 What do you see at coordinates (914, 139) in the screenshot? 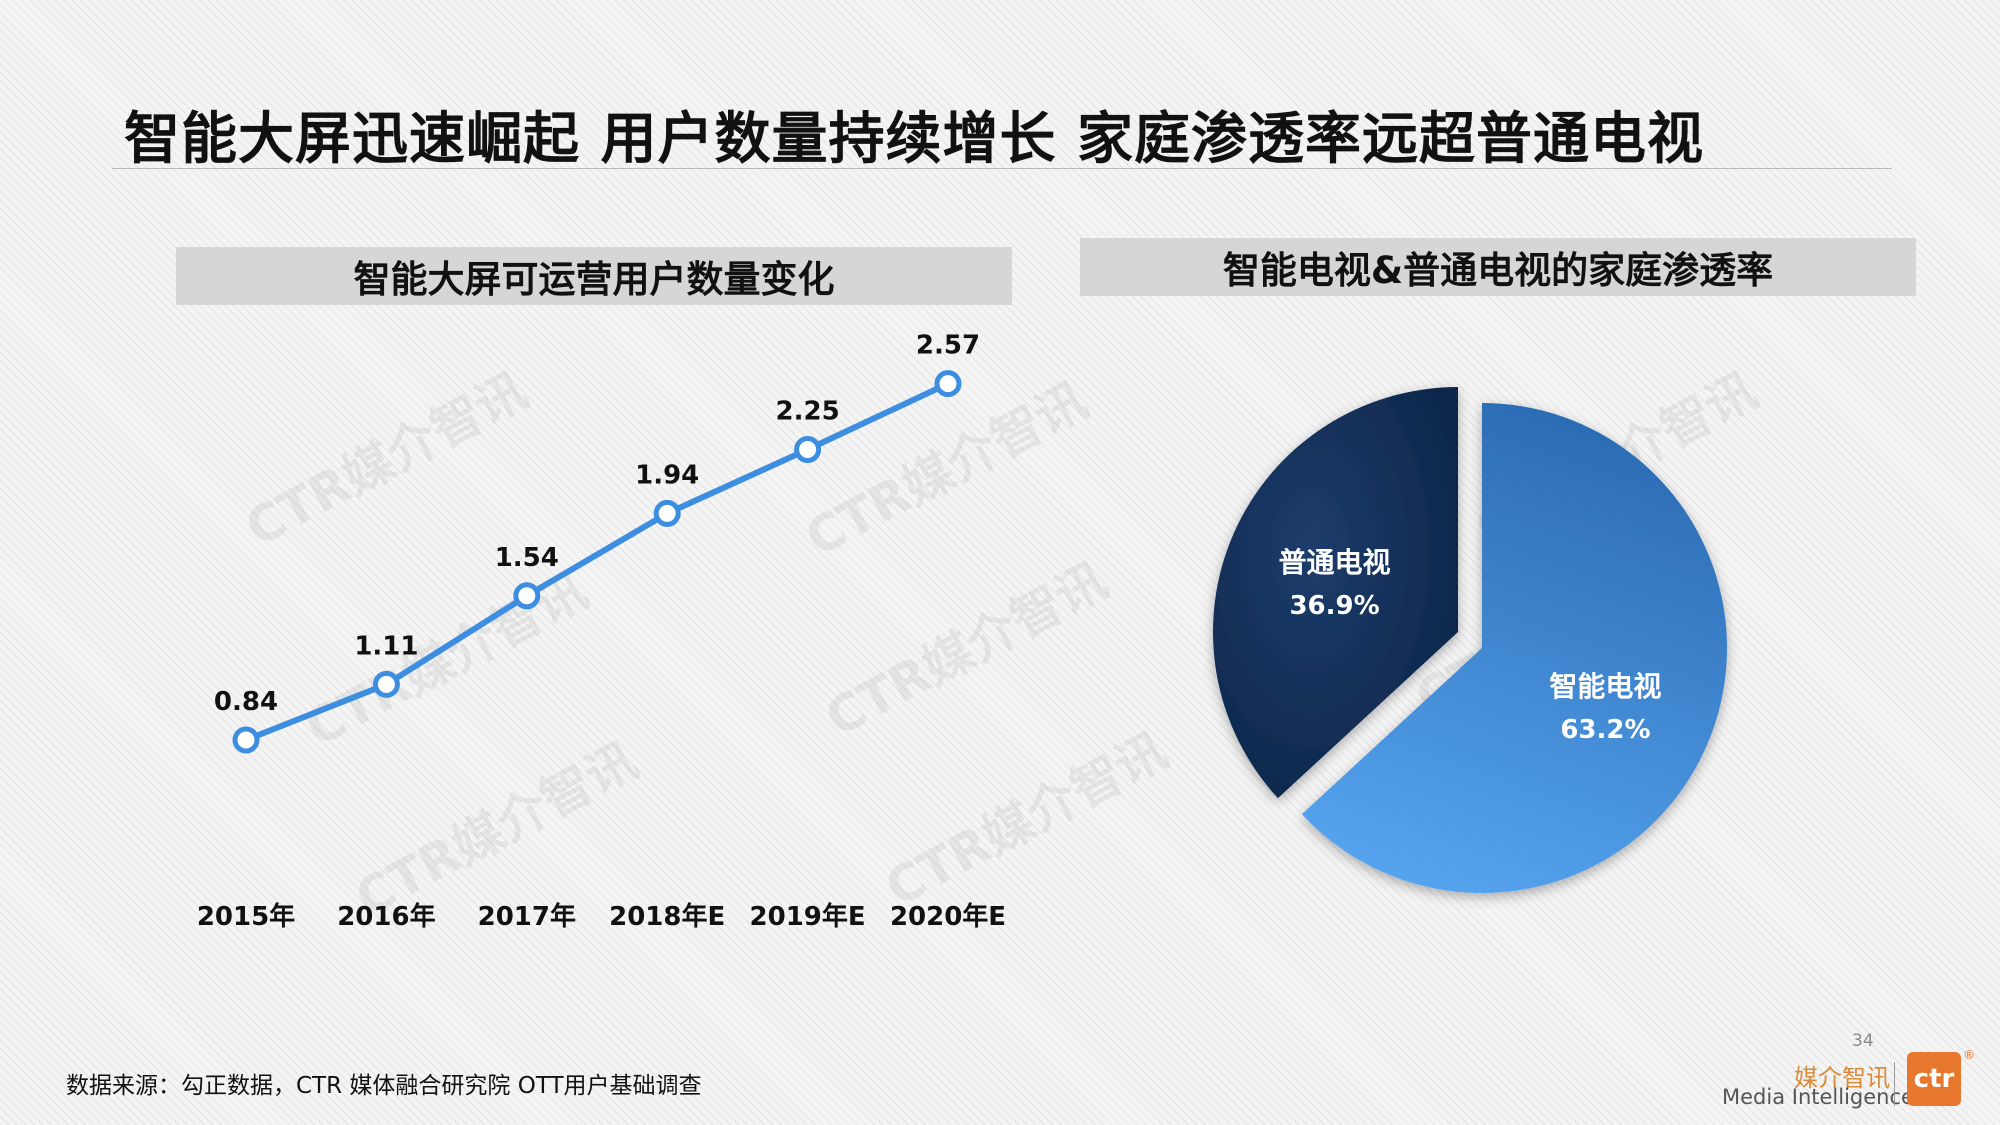
I see `page-title: 智能大屏迅速崛起 用户数量持续增长 家庭渗透率远超普通电视` at bounding box center [914, 139].